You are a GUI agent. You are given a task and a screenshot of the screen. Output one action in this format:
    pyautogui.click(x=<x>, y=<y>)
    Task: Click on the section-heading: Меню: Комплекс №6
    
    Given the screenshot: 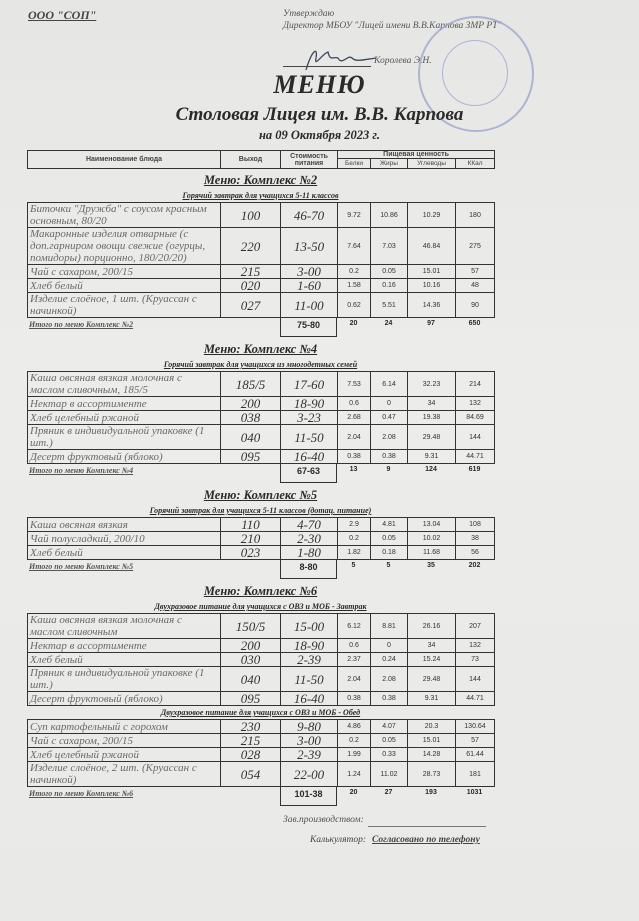 What is the action you would take?
    pyautogui.click(x=260, y=591)
    